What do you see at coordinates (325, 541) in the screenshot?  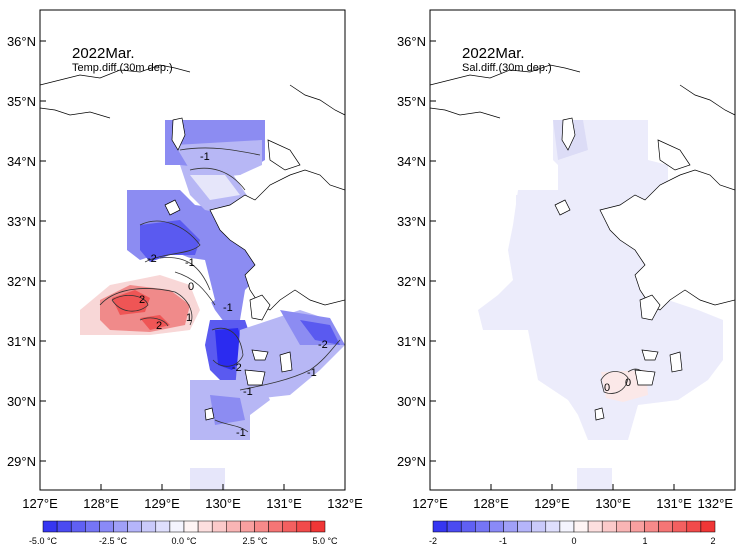 I see `colorbar-label: 5.0 °C` at bounding box center [325, 541].